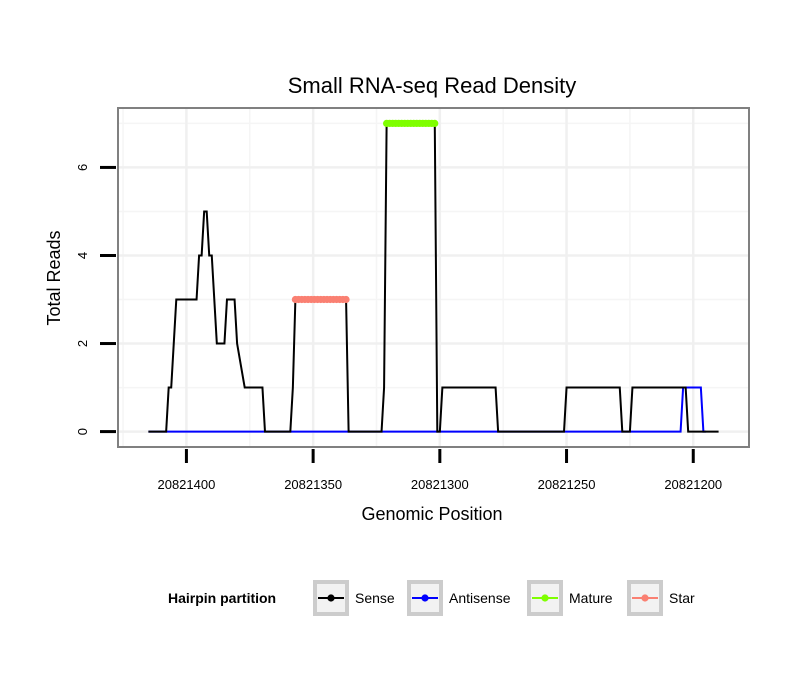 The height and width of the screenshot is (690, 810). What do you see at coordinates (354, 598) in the screenshot?
I see `legend-item-sense: Sense` at bounding box center [354, 598].